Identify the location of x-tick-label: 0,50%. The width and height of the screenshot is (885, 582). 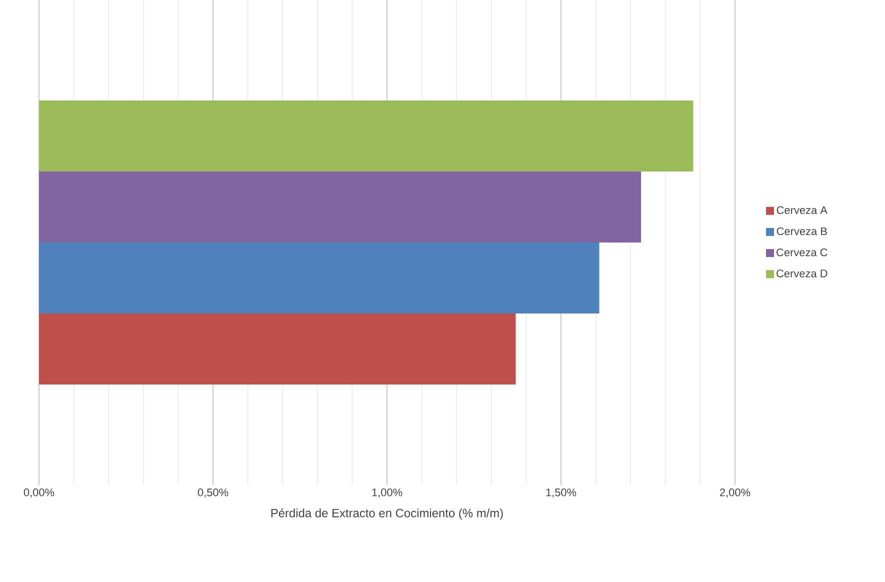
(213, 493).